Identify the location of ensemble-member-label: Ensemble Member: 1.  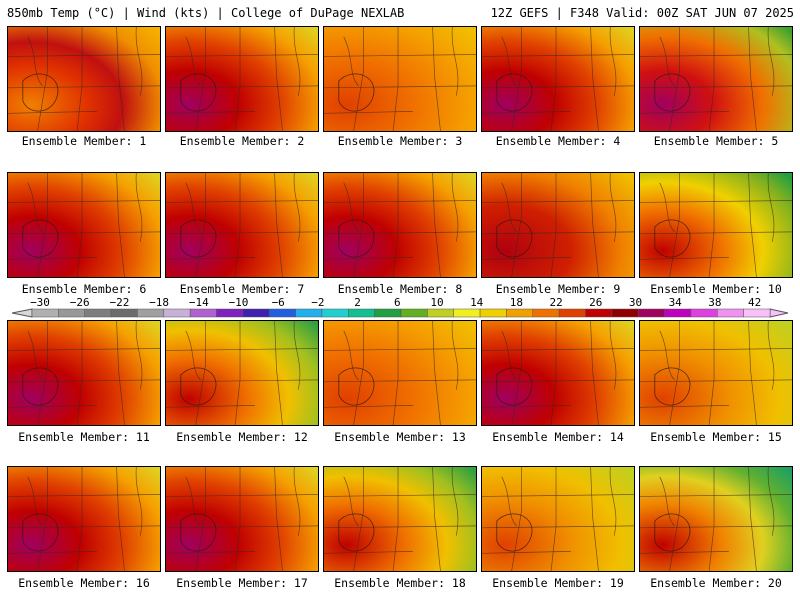
(84, 141).